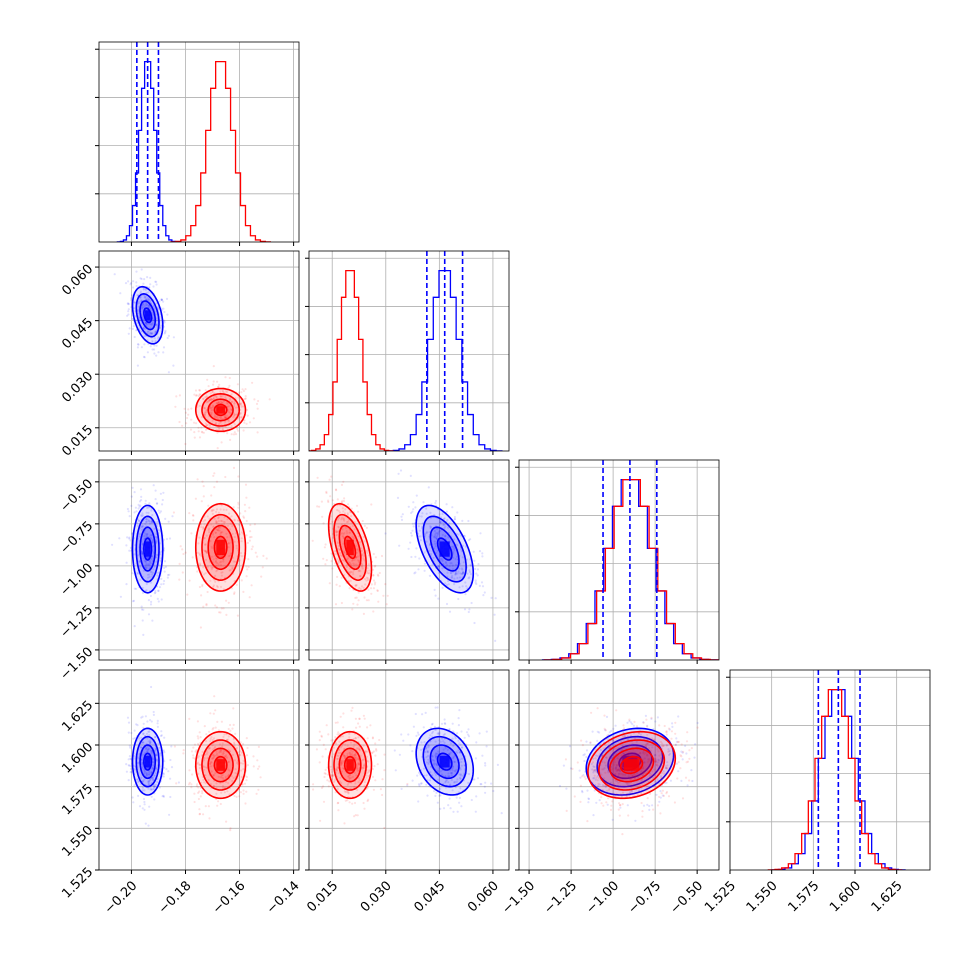 Image resolution: width=970 pixels, height=970 pixels. I want to click on y-tick-label: −0.50, so click(77, 496).